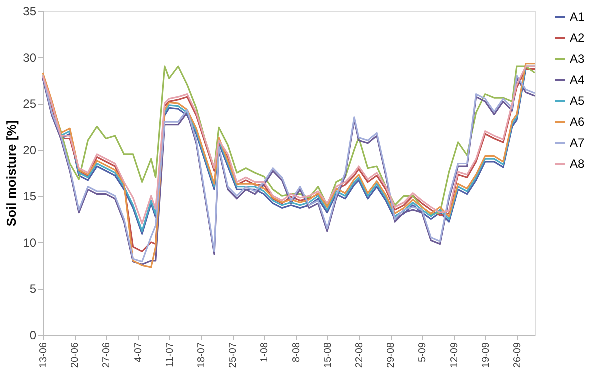 This screenshot has width=590, height=373. Describe the element at coordinates (578, 122) in the screenshot. I see `legend-label: A6` at that location.